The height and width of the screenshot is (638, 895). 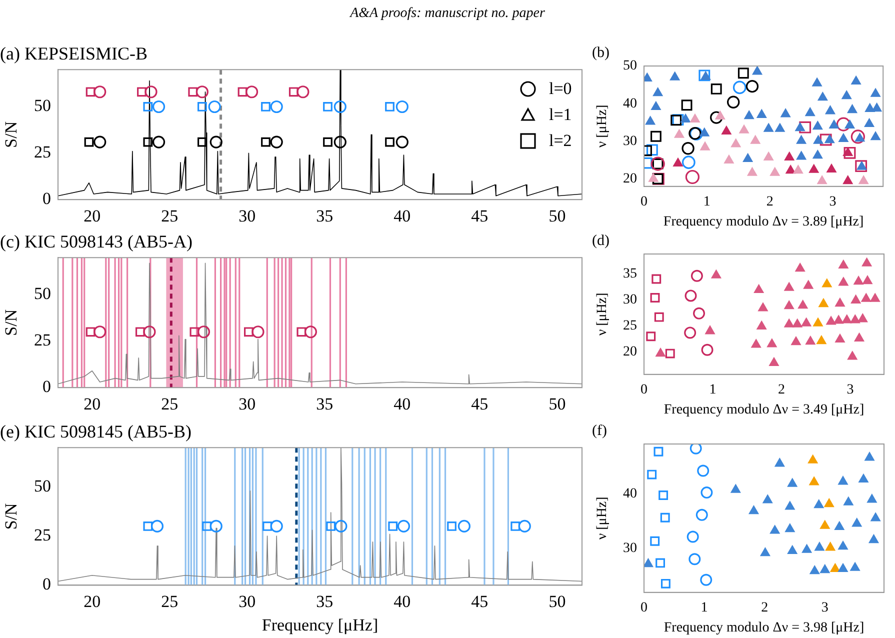 I want to click on chart-title: (b), so click(x=601, y=52).